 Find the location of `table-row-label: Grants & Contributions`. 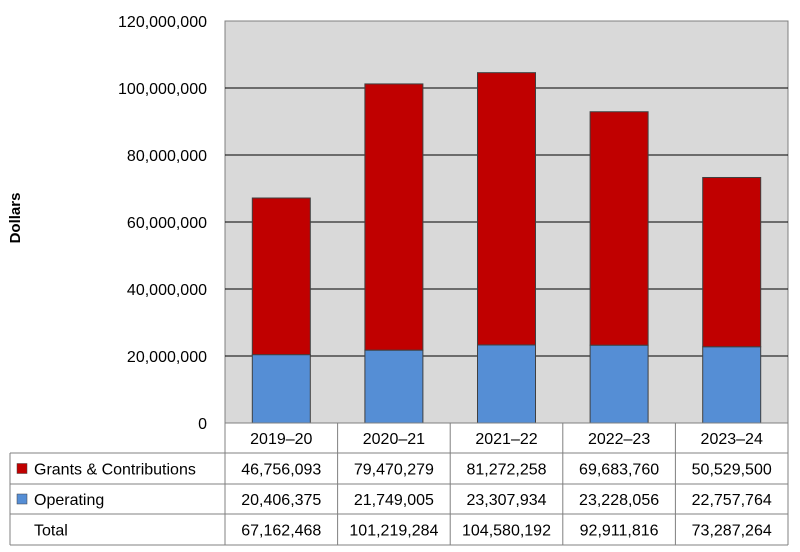

table-row-label: Grants & Contributions is located at coordinates (115, 470).